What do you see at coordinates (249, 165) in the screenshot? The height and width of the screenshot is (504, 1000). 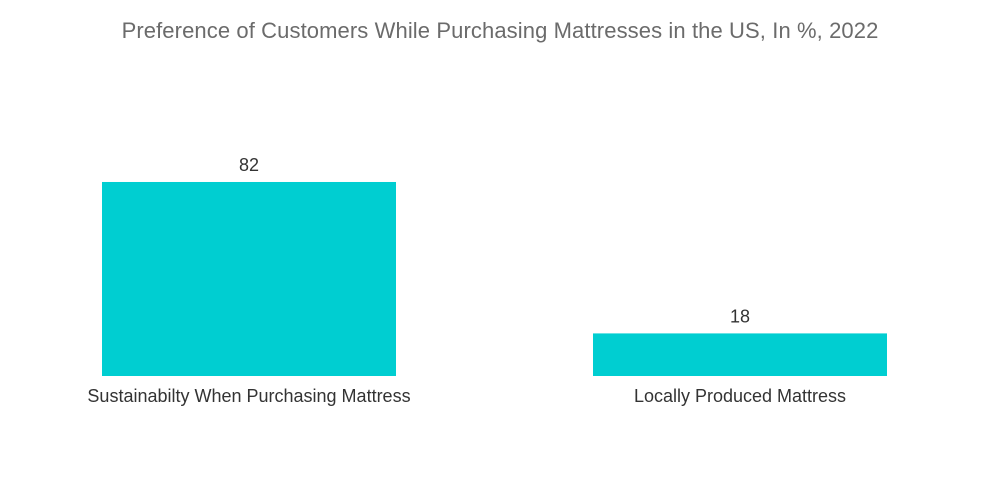 I see `data-label-1: 82` at bounding box center [249, 165].